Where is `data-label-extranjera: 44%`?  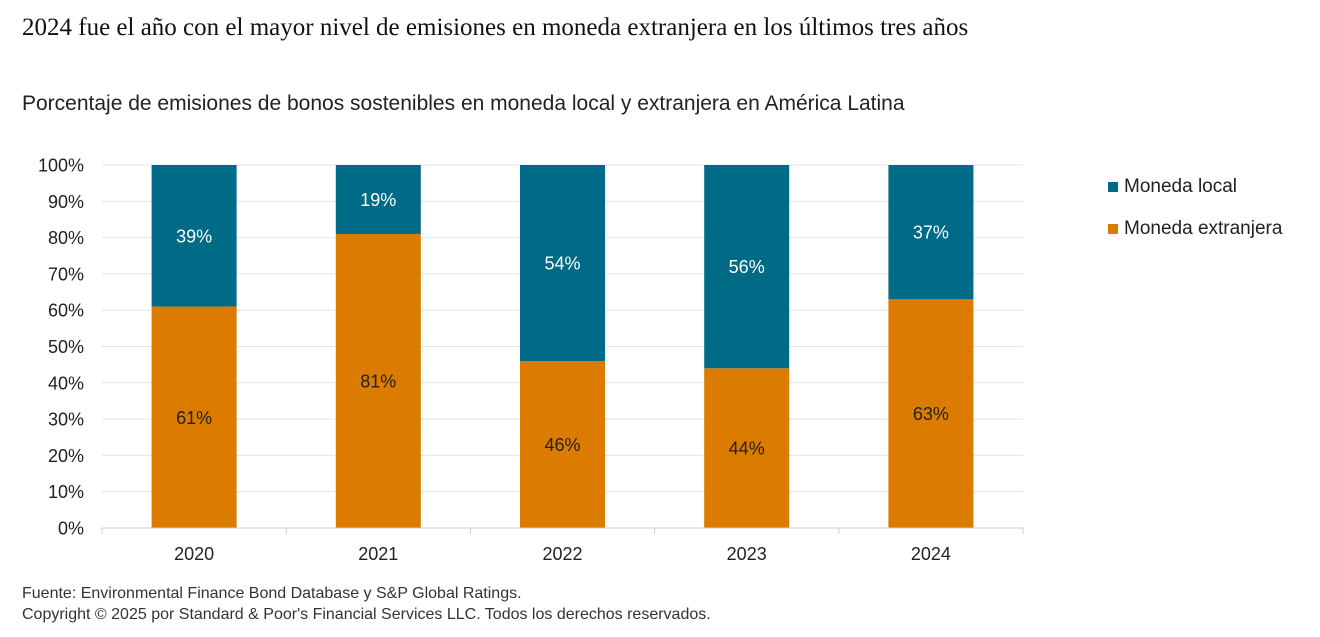
data-label-extranjera: 44% is located at coordinates (747, 449).